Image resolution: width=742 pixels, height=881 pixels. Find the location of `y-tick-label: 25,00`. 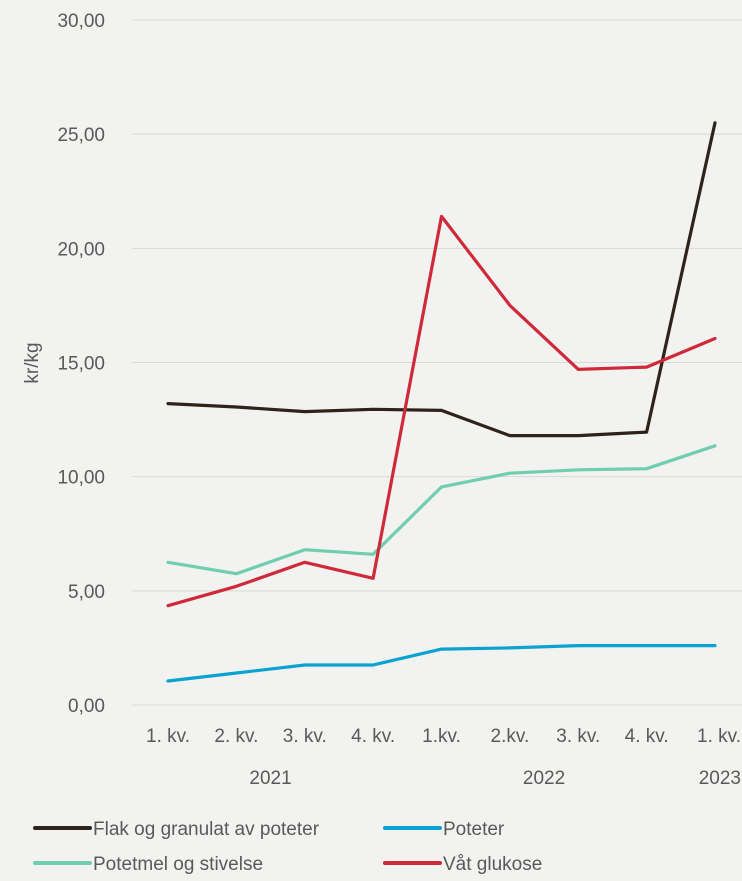

y-tick-label: 25,00 is located at coordinates (81, 135).